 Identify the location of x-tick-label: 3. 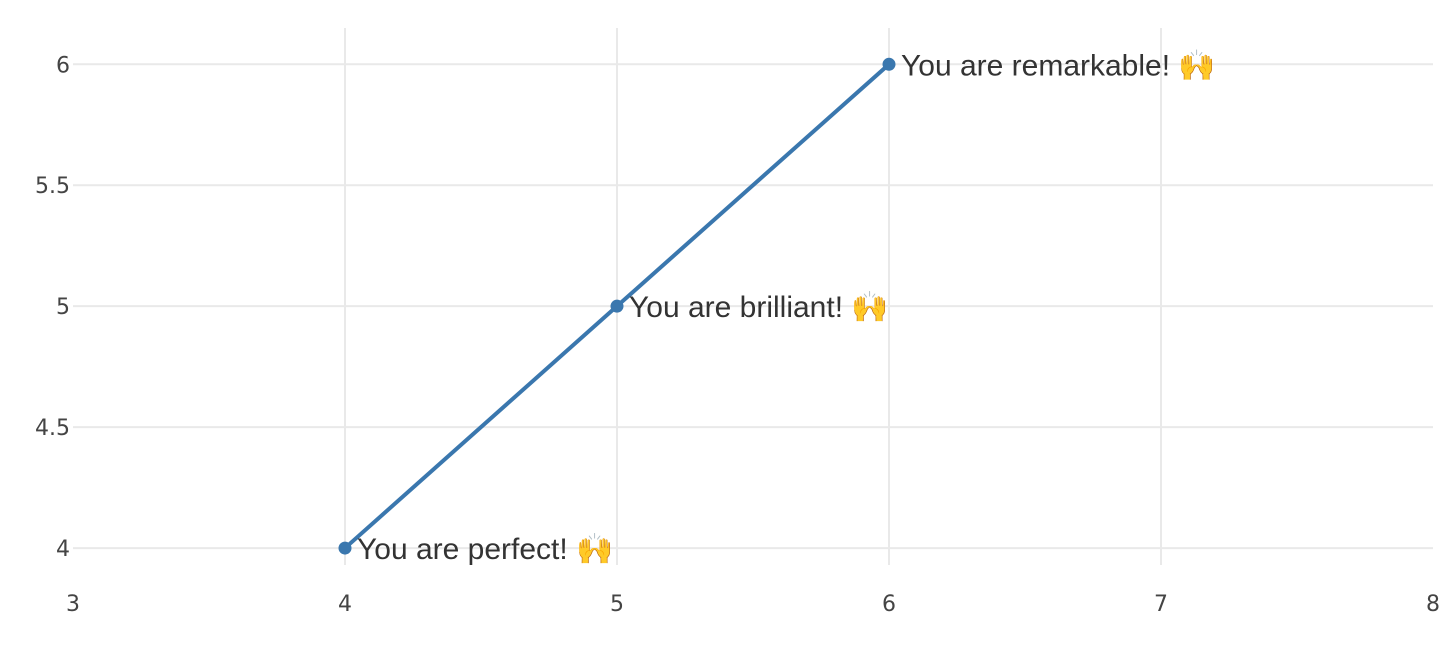
(73, 604).